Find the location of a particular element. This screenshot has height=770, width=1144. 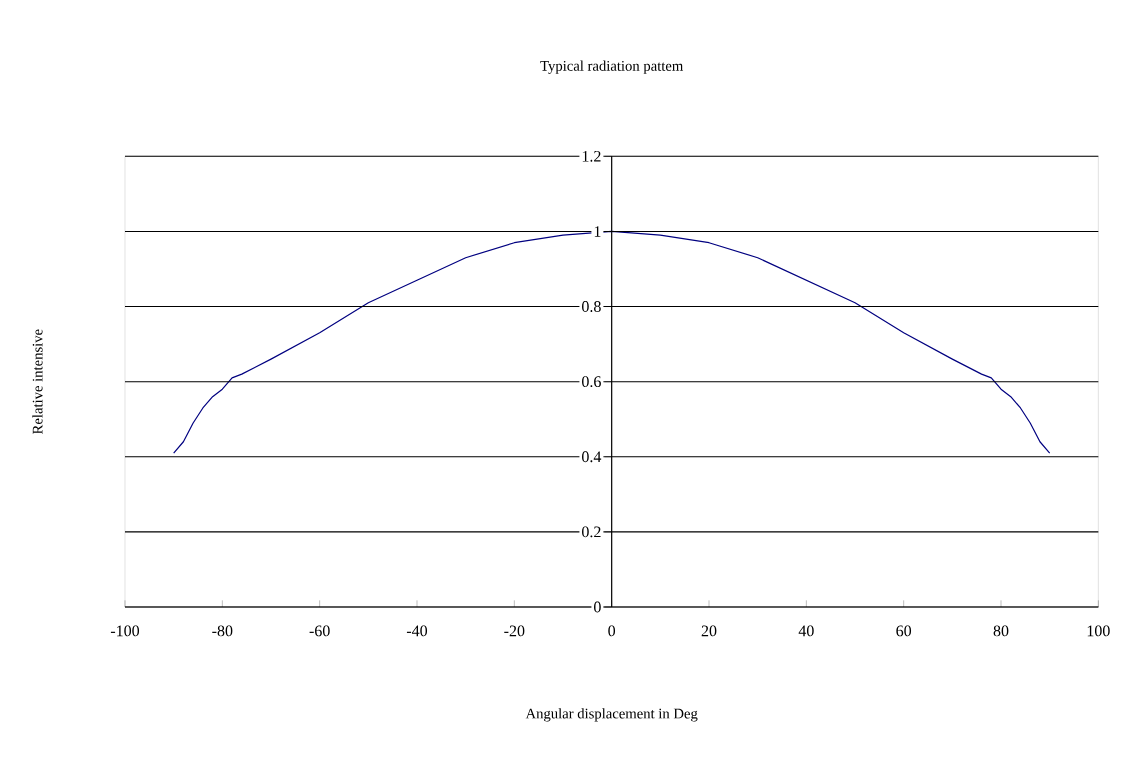

x-tick-label: 100 is located at coordinates (1098, 631).